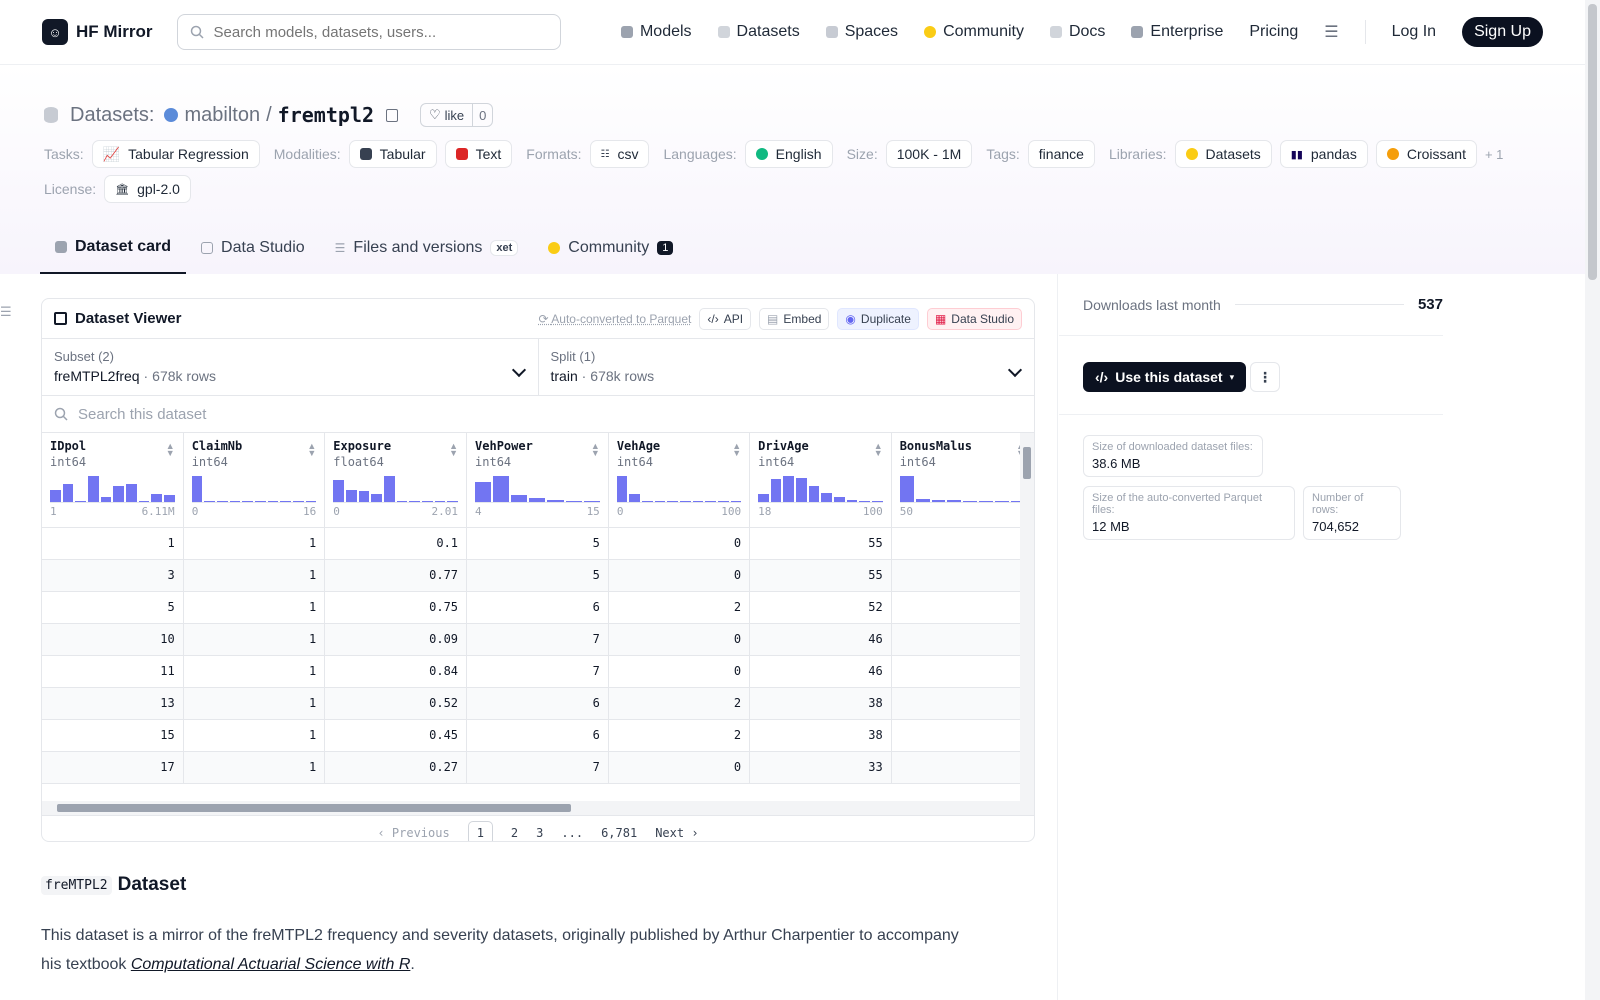  Describe the element at coordinates (974, 318) in the screenshot. I see `data-studio-button: ▦ Data Studio` at that location.